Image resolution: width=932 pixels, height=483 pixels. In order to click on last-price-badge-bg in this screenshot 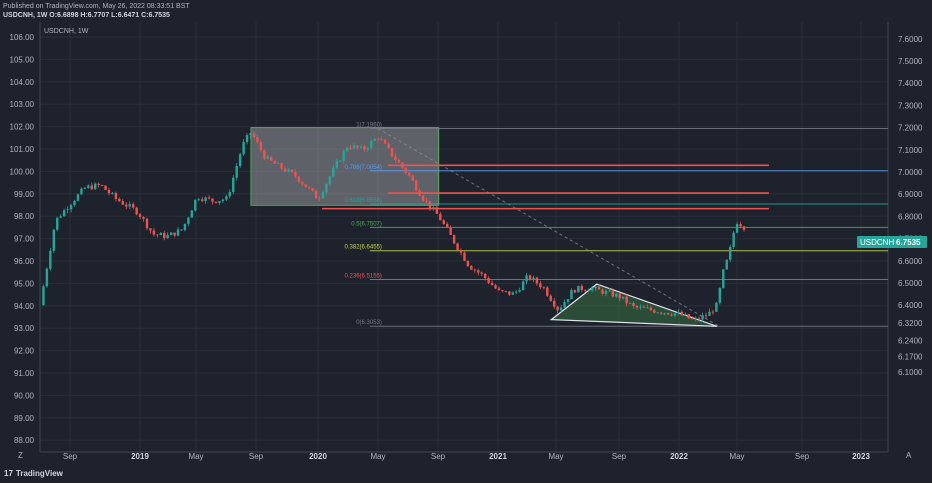, I will do `click(892, 242)`.